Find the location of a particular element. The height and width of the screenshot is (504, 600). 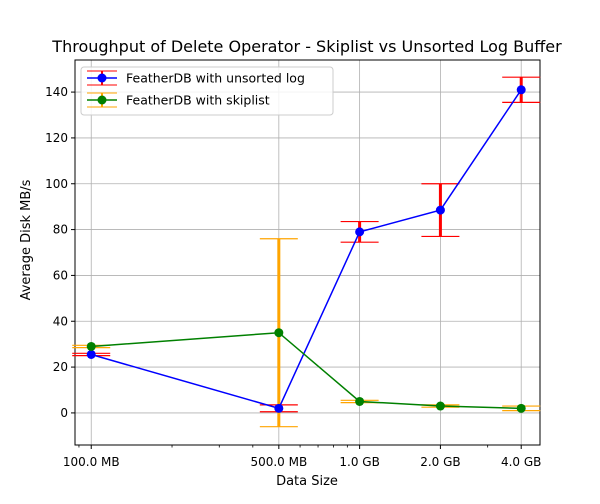

series-1-line is located at coordinates (306, 370).